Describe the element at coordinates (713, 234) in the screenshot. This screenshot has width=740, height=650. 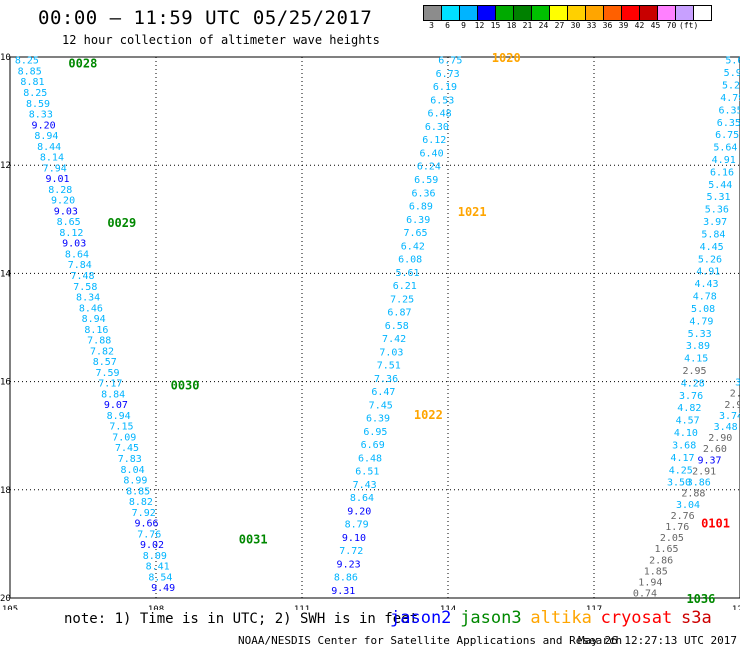
I see `wave-height-value: 5.84` at that location.